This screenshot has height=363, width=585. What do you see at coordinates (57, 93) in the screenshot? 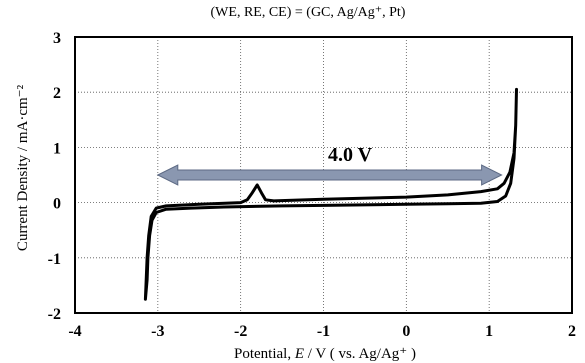
I see `y-tick-label: 2` at bounding box center [57, 93].